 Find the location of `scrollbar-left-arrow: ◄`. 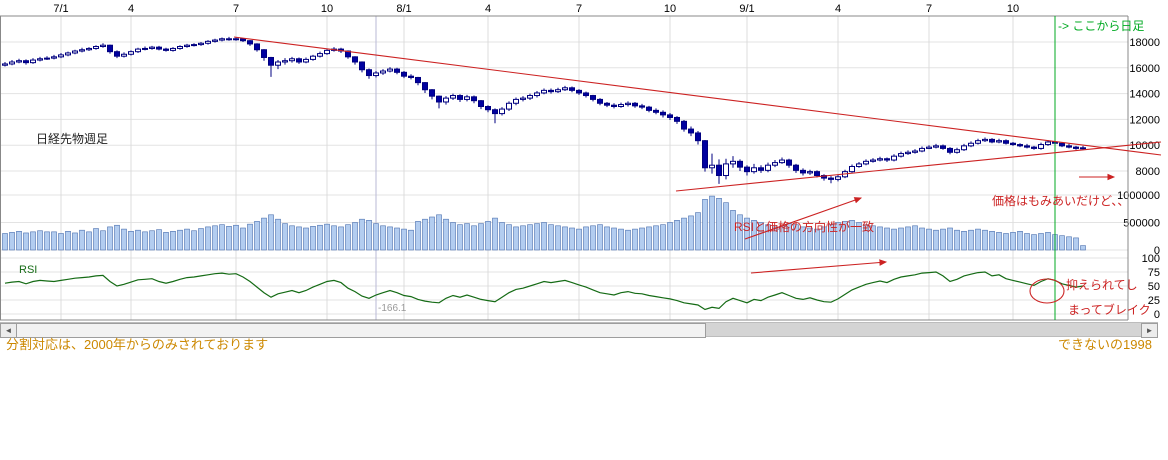

scrollbar-left-arrow: ◄ is located at coordinates (8, 330).